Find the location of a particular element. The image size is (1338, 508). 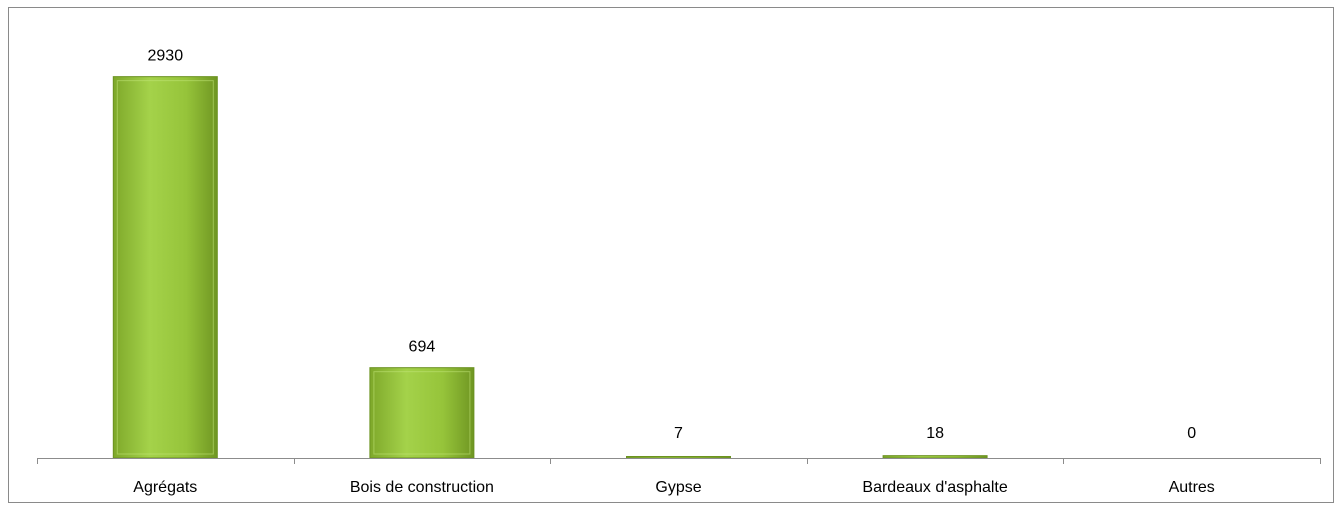

category-label-3: Bardeaux d'asphalte is located at coordinates (934, 487).